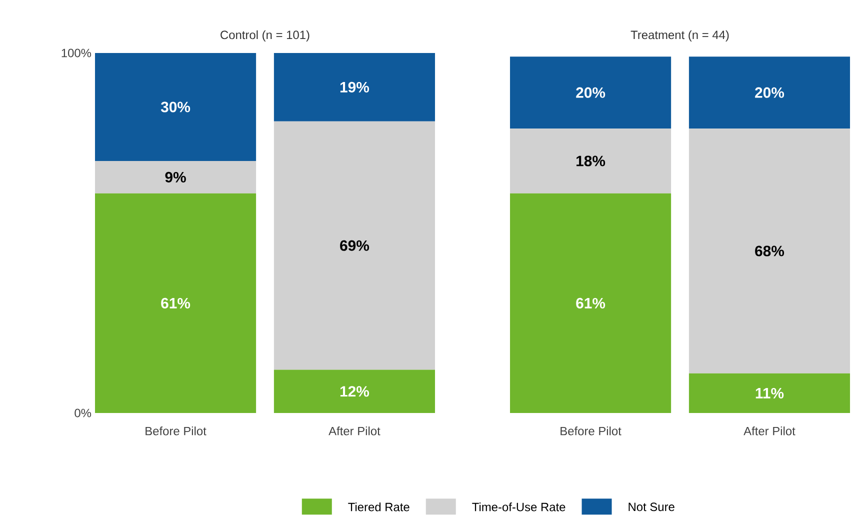 This screenshot has width=854, height=521. I want to click on chart-title: Treatment (n = 44), so click(679, 36).